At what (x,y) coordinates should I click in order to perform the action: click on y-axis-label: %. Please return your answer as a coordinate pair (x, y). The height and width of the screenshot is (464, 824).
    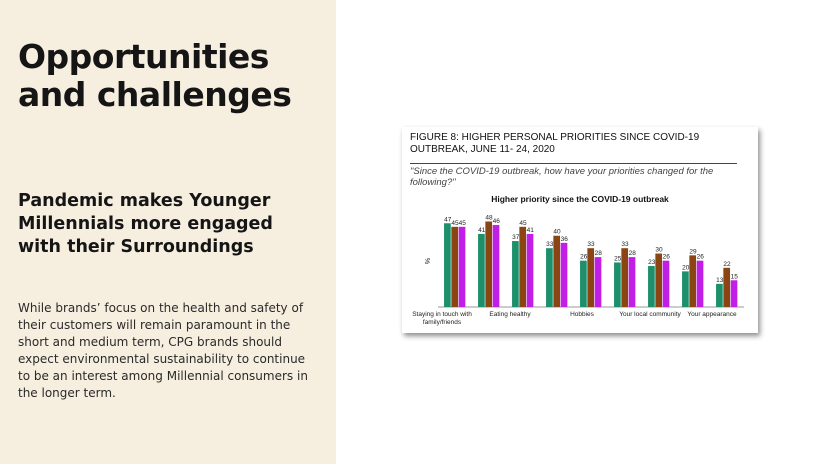
    Looking at the image, I should click on (426, 261).